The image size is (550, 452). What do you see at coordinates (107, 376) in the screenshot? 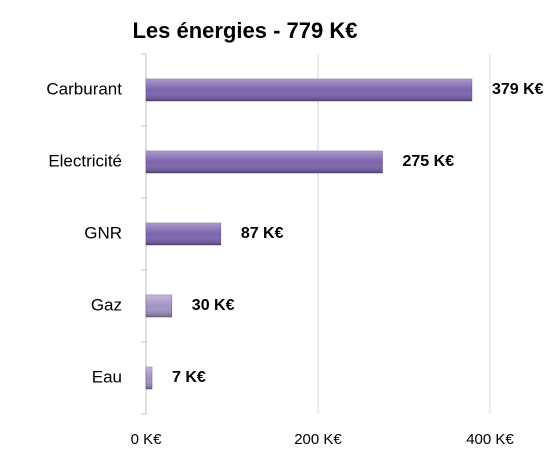
I see `y-tick-label: Eau` at bounding box center [107, 376].